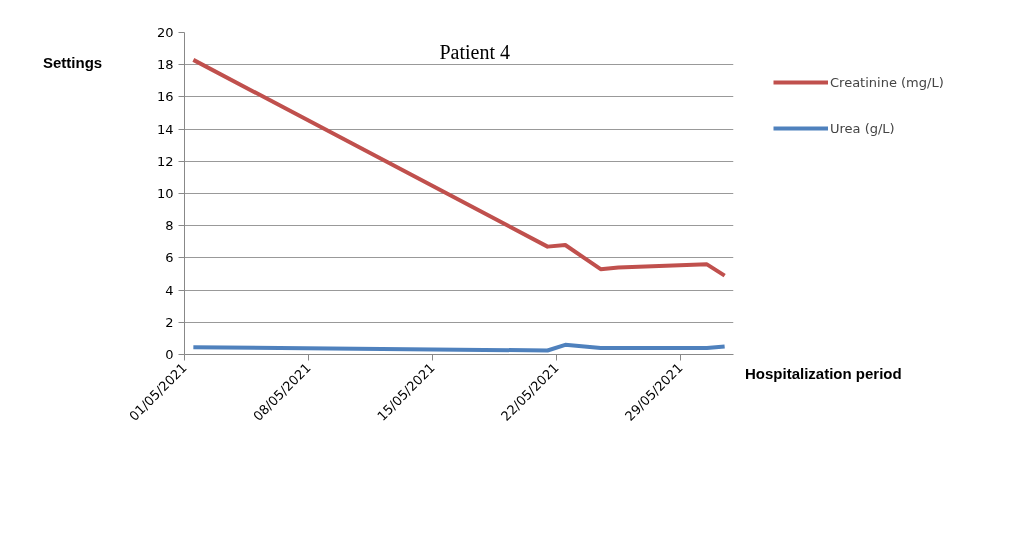 The height and width of the screenshot is (542, 1025). What do you see at coordinates (73, 63) in the screenshot?
I see `y-axis-title: Settings` at bounding box center [73, 63].